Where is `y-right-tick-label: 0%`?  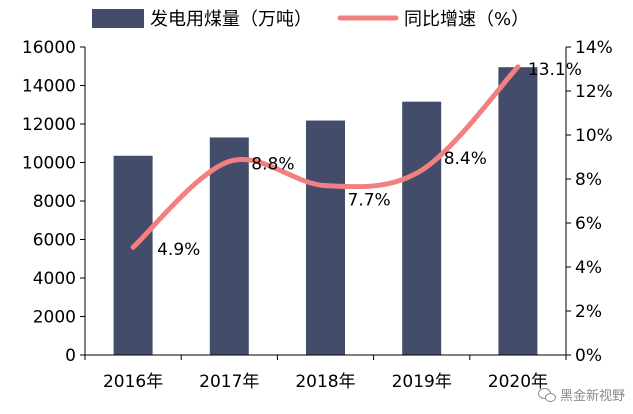 y-right-tick-label: 0% is located at coordinates (588, 356).